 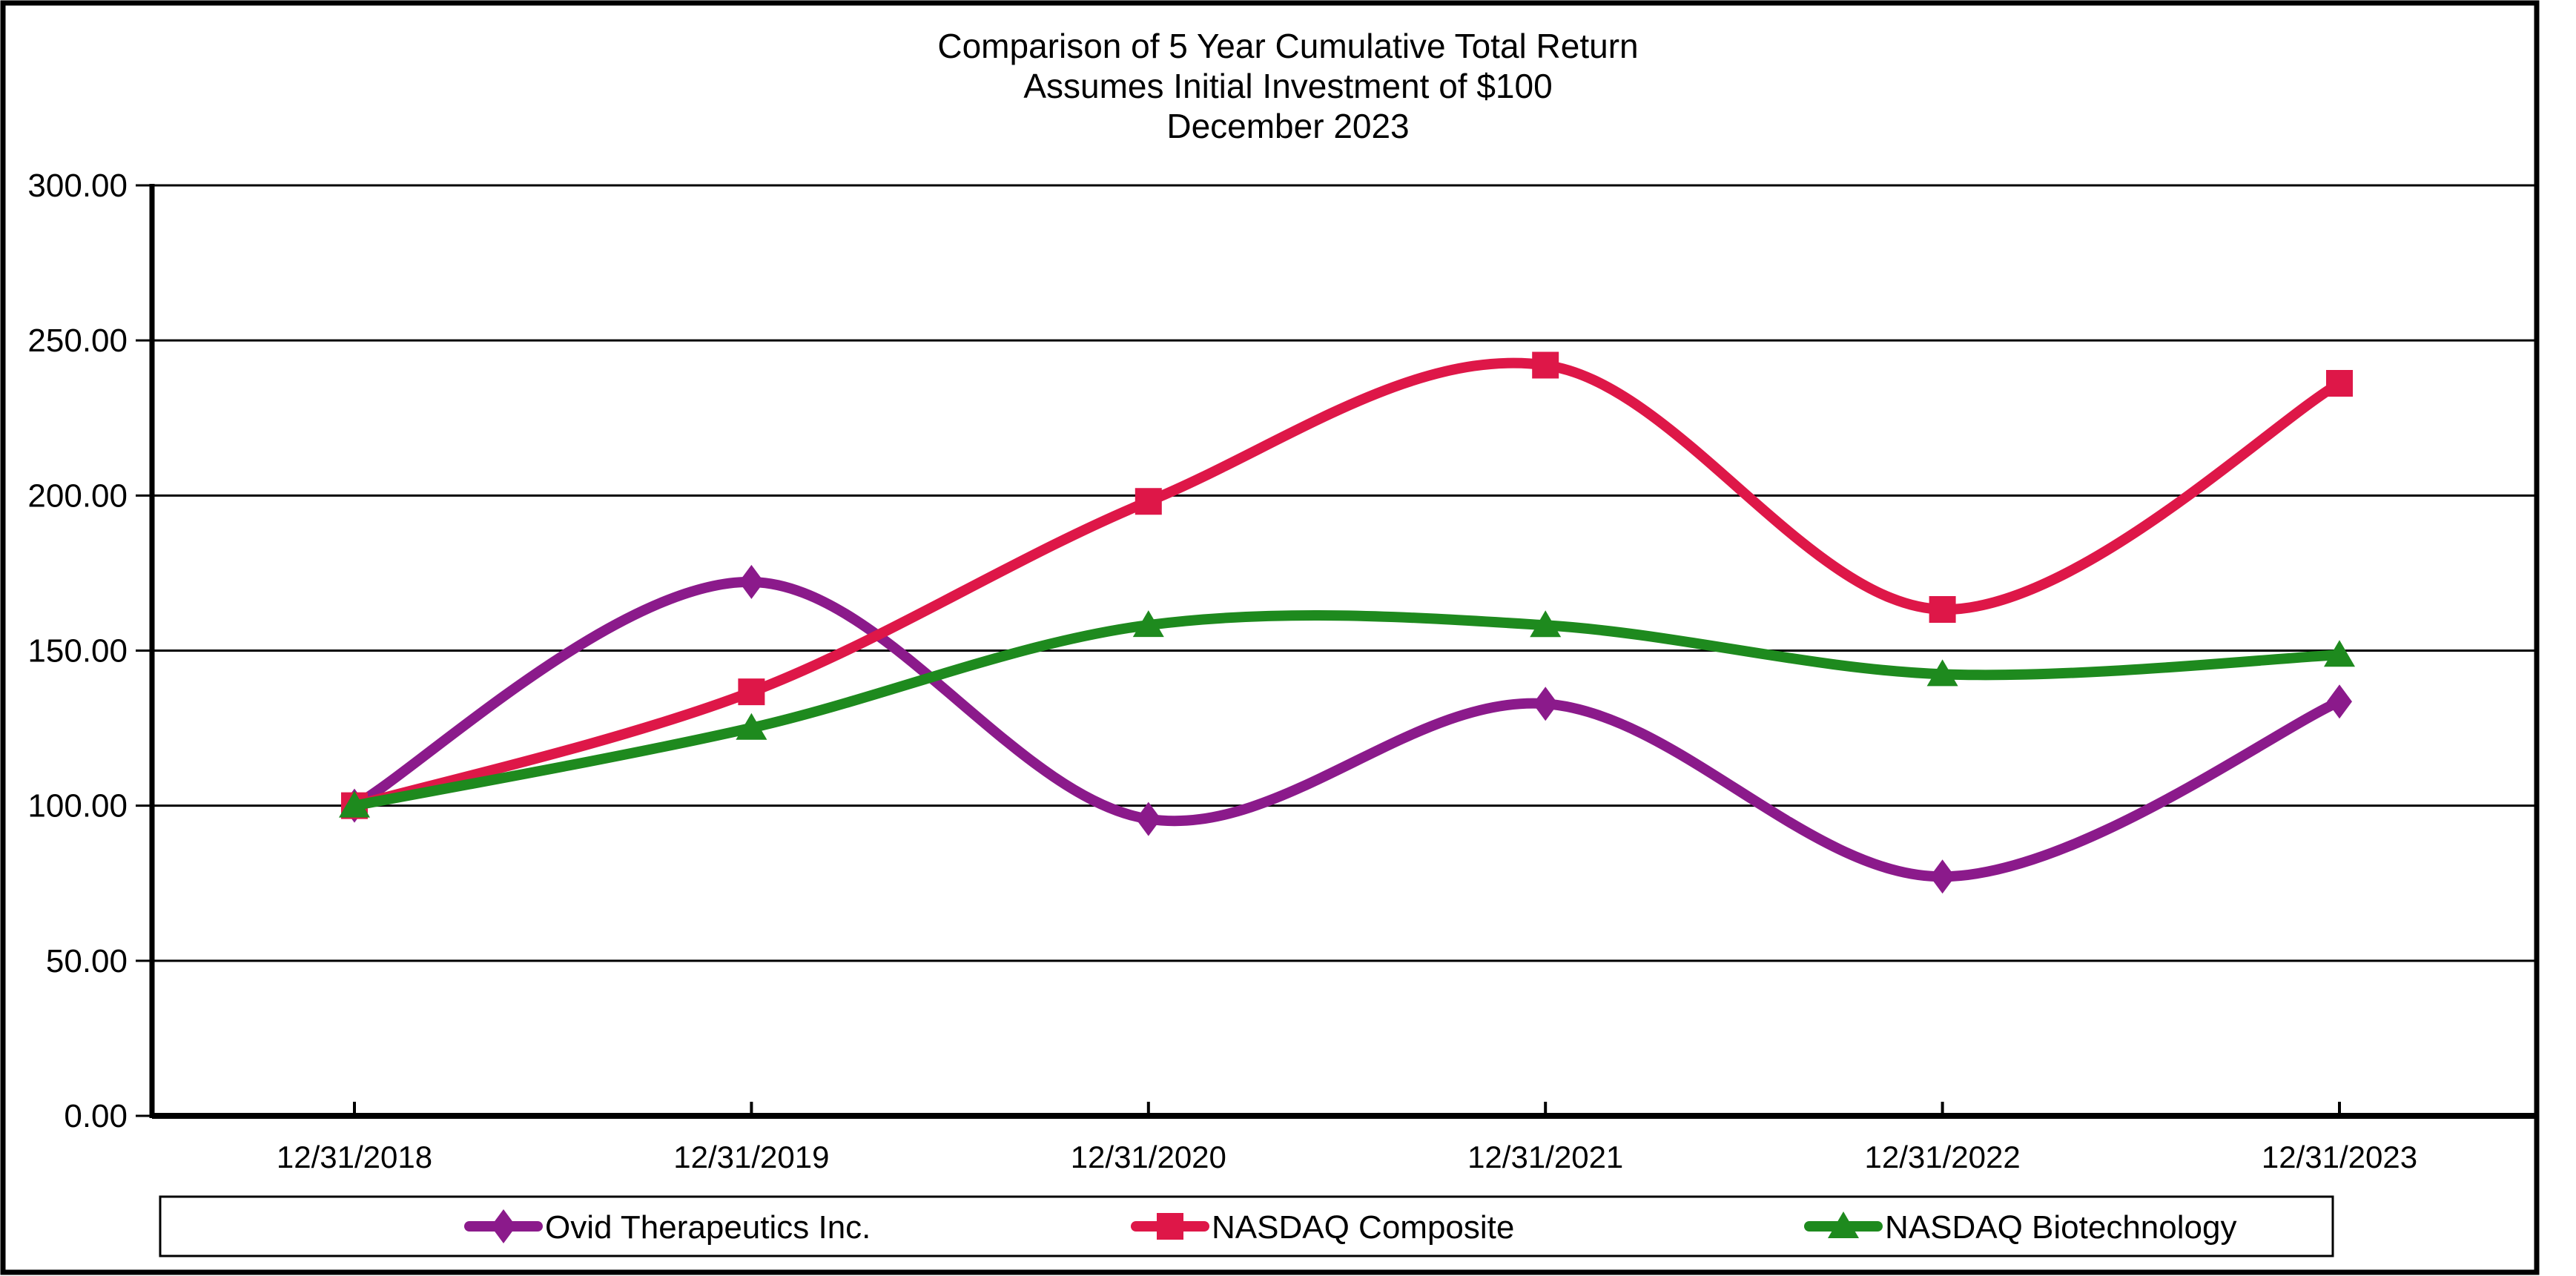 I want to click on y-axis-tick-label: 300.00, so click(x=77, y=186).